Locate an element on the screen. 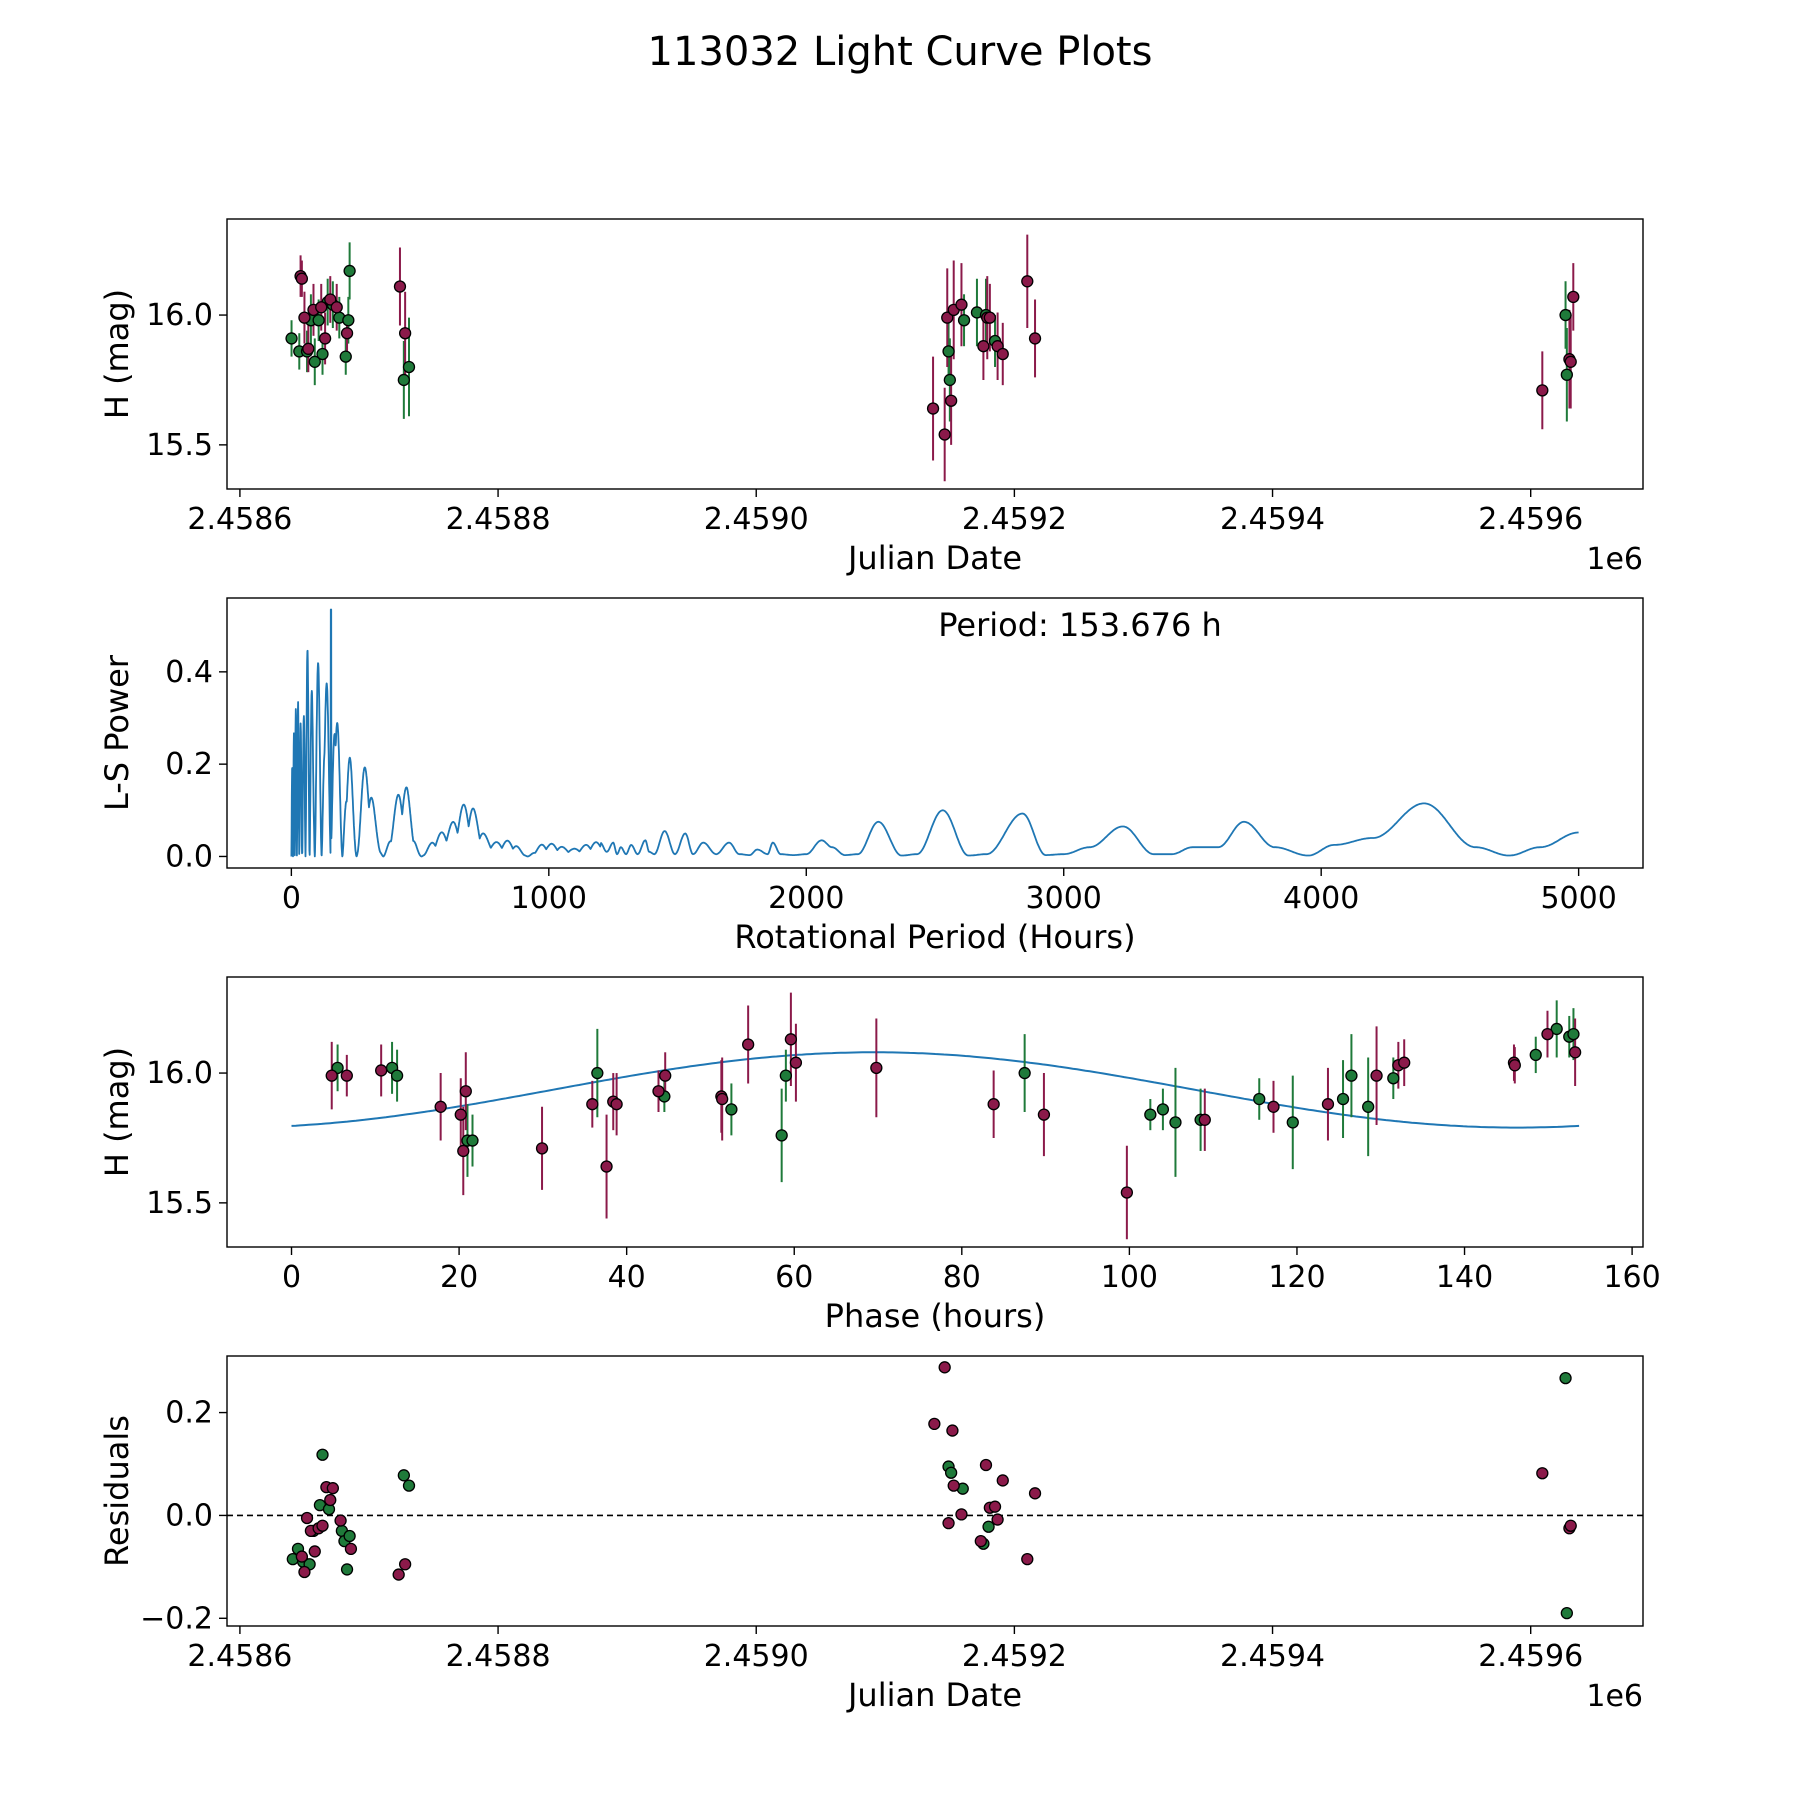 The width and height of the screenshot is (1800, 1800). residuals-ytick-label: −0.2 is located at coordinates (176, 1618).